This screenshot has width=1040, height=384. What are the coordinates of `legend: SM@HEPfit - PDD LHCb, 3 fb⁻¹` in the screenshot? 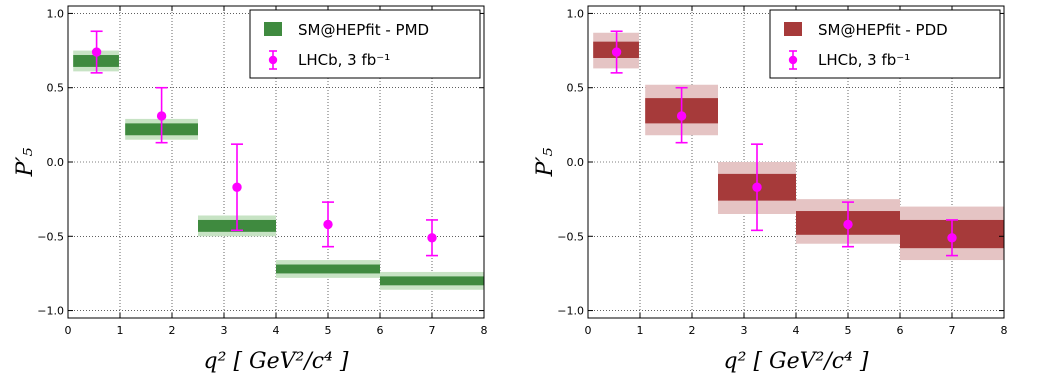 It's located at (885, 44).